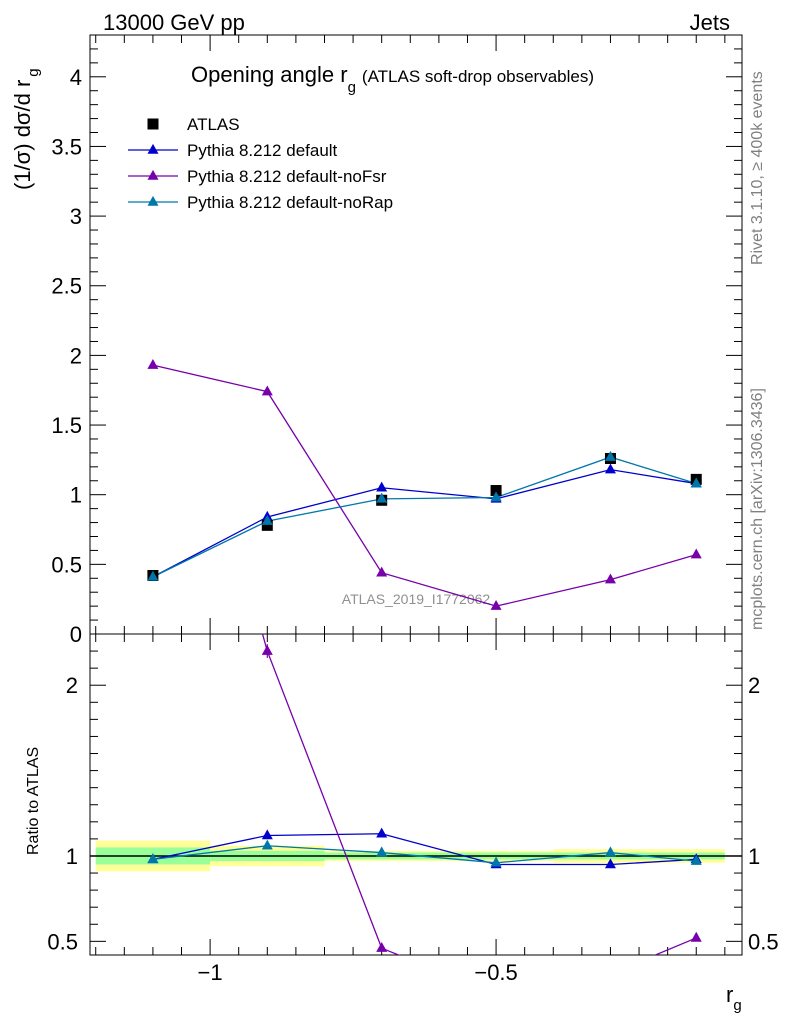 Image resolution: width=786 pixels, height=1024 pixels. What do you see at coordinates (262, 150) in the screenshot?
I see `legend-label: Pythia 8.212 default` at bounding box center [262, 150].